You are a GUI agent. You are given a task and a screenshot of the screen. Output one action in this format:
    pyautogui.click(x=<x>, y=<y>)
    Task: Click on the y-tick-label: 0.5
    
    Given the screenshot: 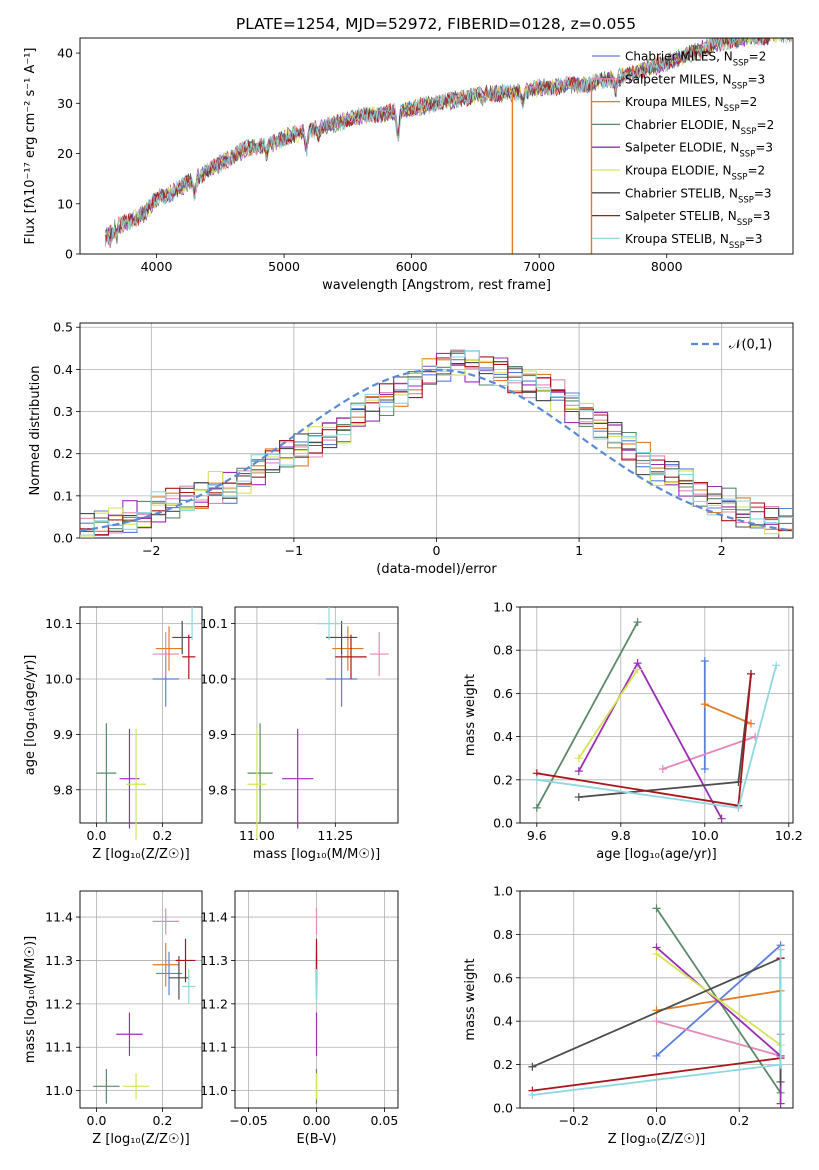 What is the action you would take?
    pyautogui.click(x=63, y=327)
    